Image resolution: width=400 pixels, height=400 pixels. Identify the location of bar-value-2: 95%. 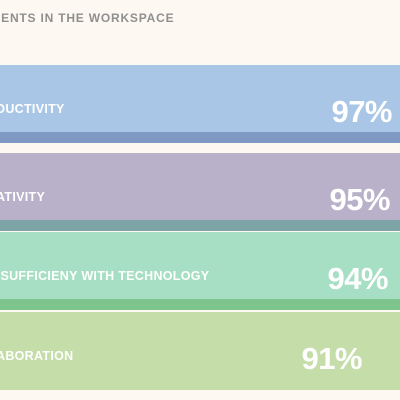
(359, 199).